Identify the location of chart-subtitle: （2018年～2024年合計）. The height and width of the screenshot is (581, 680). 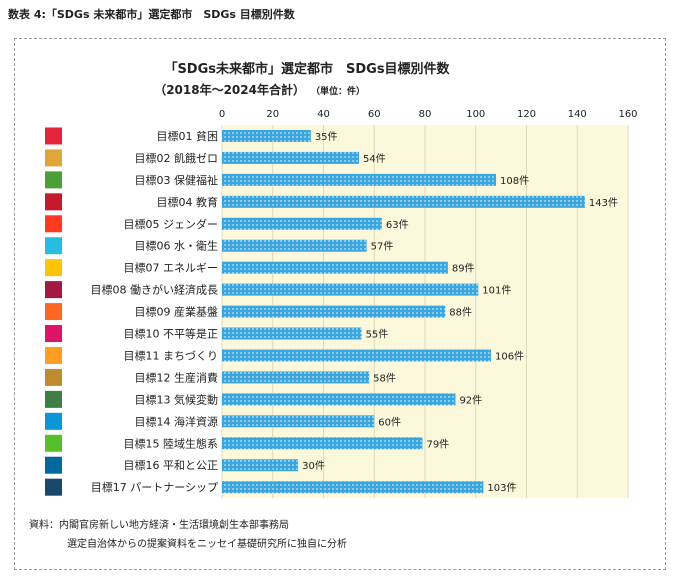
(229, 89).